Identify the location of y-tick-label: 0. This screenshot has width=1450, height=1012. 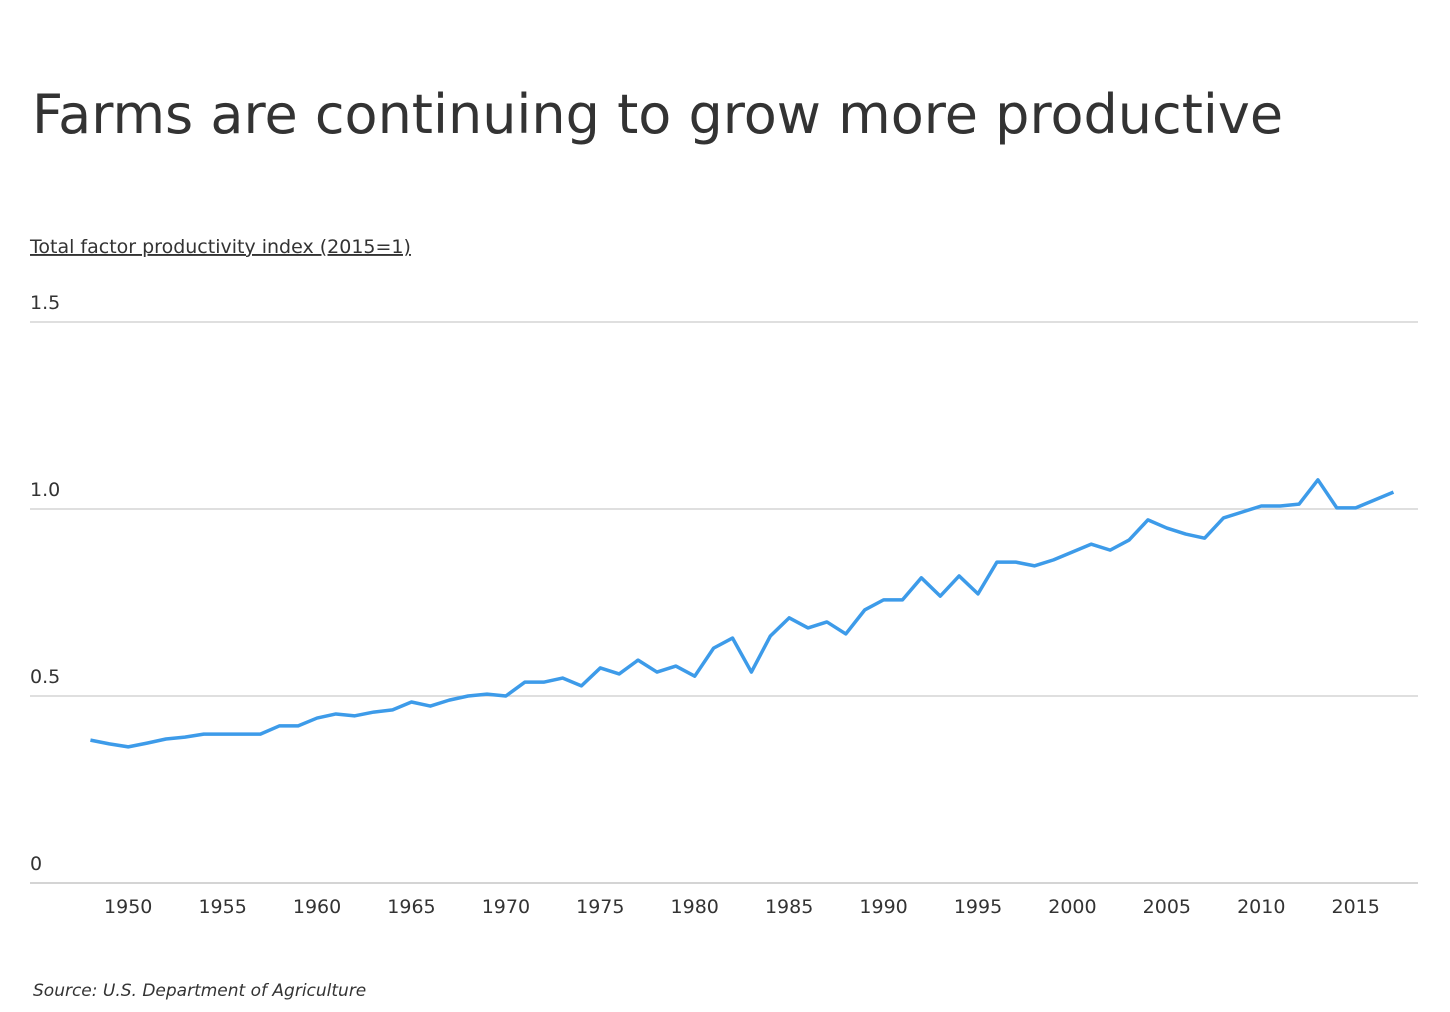
(36, 864).